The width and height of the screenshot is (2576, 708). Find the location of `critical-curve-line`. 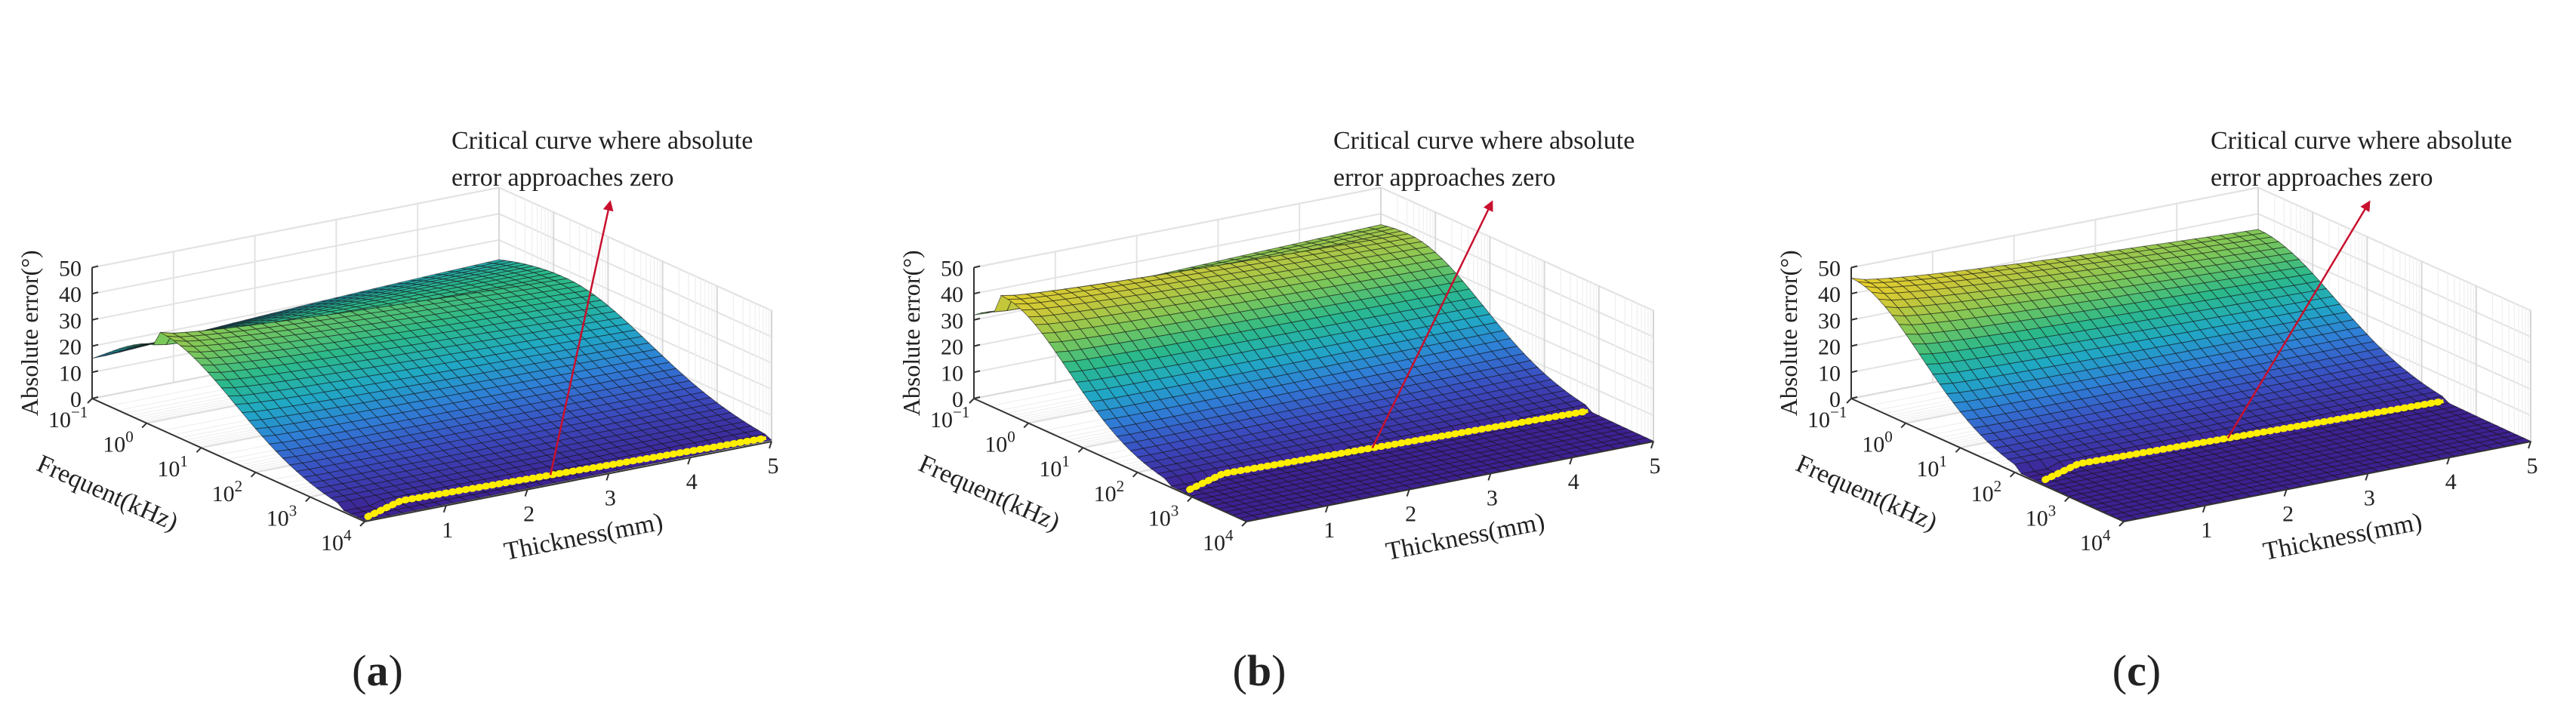

critical-curve-line is located at coordinates (566, 477).